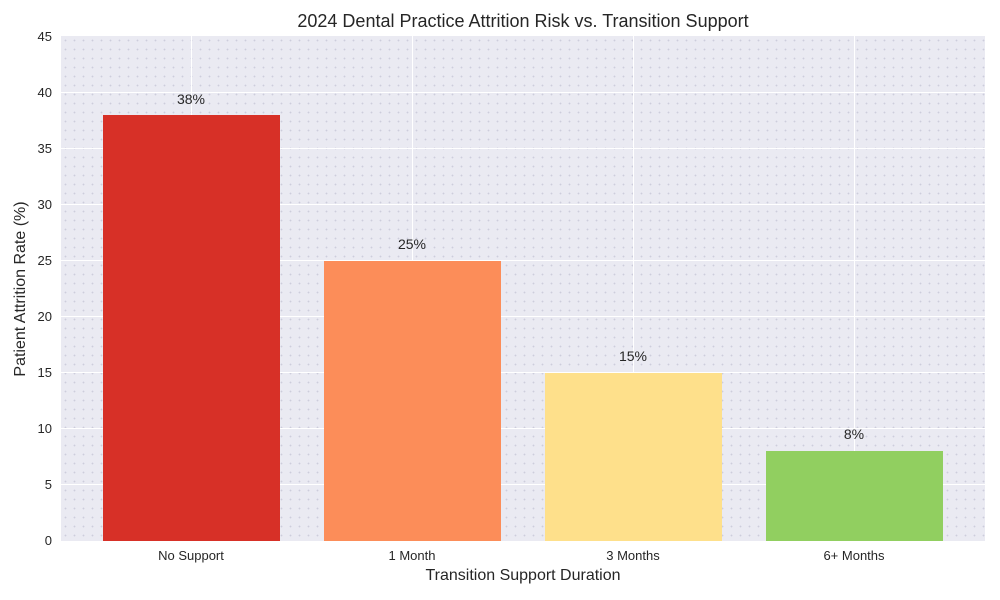  I want to click on x-axis-label: Transition Support Duration, so click(523, 575).